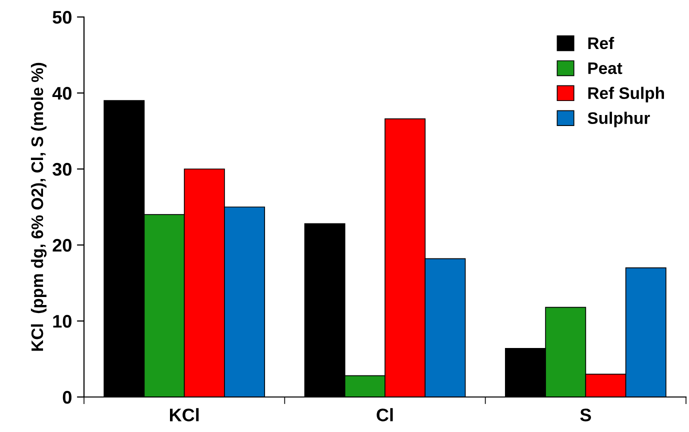 This screenshot has width=689, height=432. What do you see at coordinates (62, 169) in the screenshot?
I see `y-tick-label: 30` at bounding box center [62, 169].